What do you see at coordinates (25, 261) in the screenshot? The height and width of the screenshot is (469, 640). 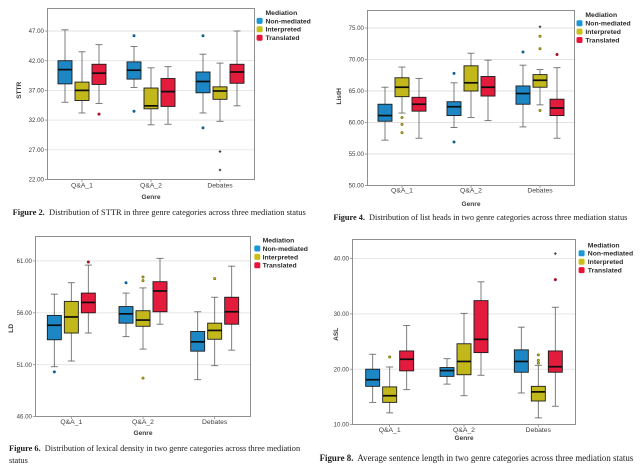 I see `svg-text: 61.00` at bounding box center [25, 261].